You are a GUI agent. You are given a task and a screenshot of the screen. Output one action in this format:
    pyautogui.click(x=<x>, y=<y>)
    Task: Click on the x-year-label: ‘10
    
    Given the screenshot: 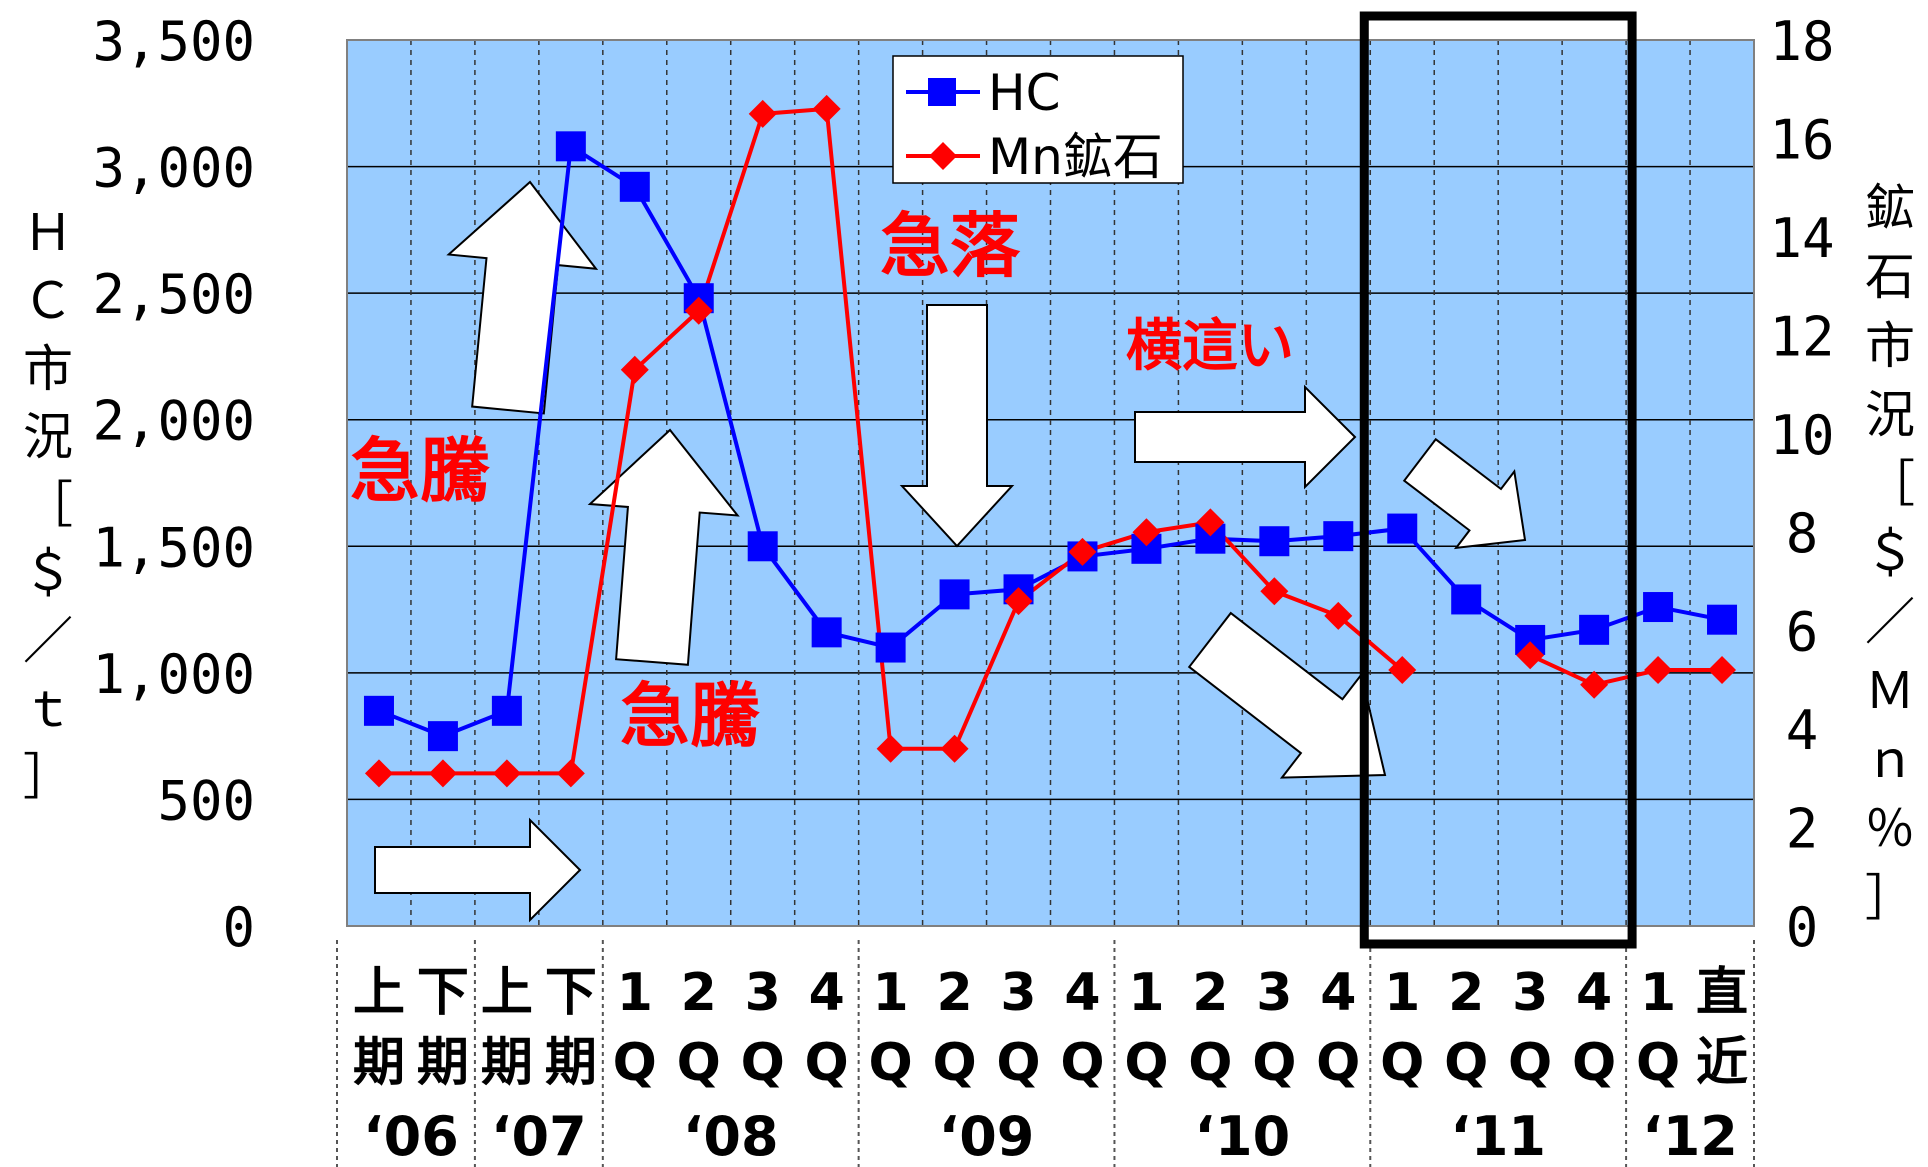 What is the action you would take?
    pyautogui.click(x=1243, y=1136)
    